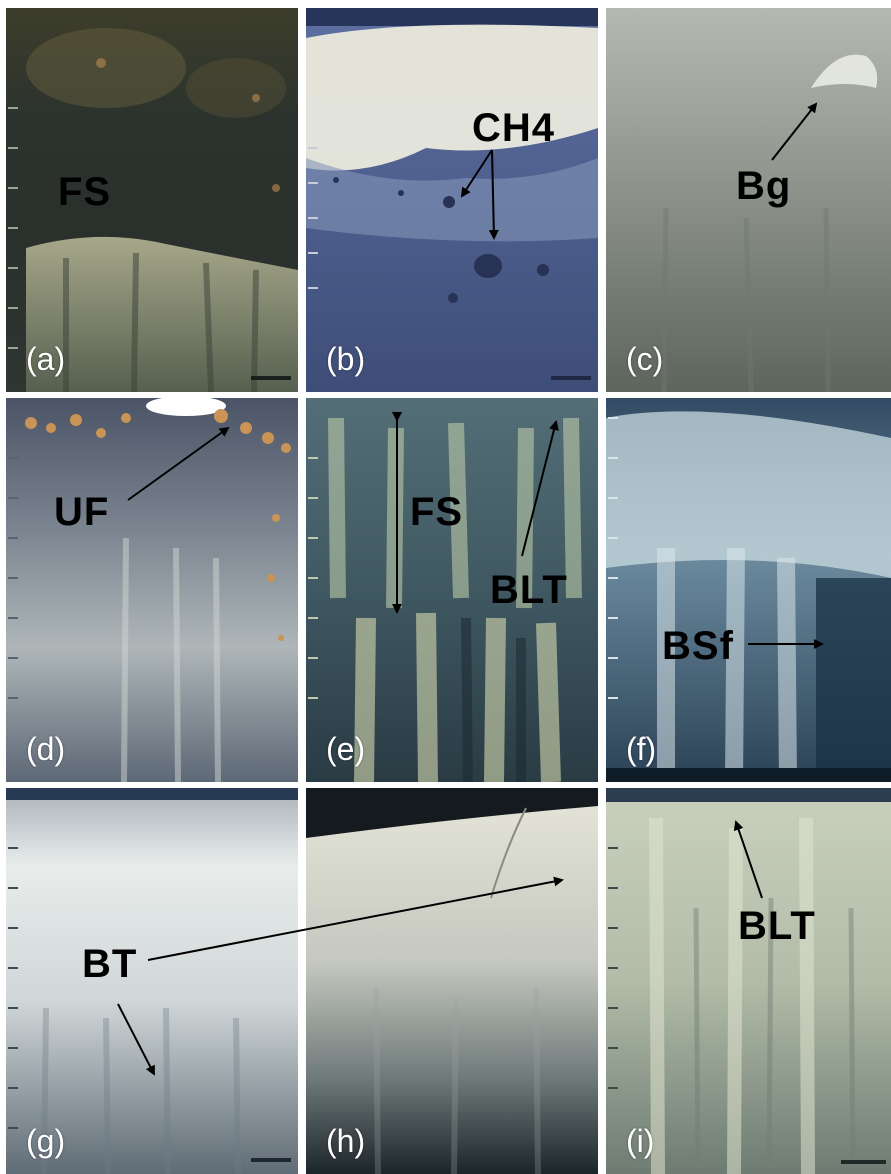  I want to click on annotation-bt: BT, so click(110, 964).